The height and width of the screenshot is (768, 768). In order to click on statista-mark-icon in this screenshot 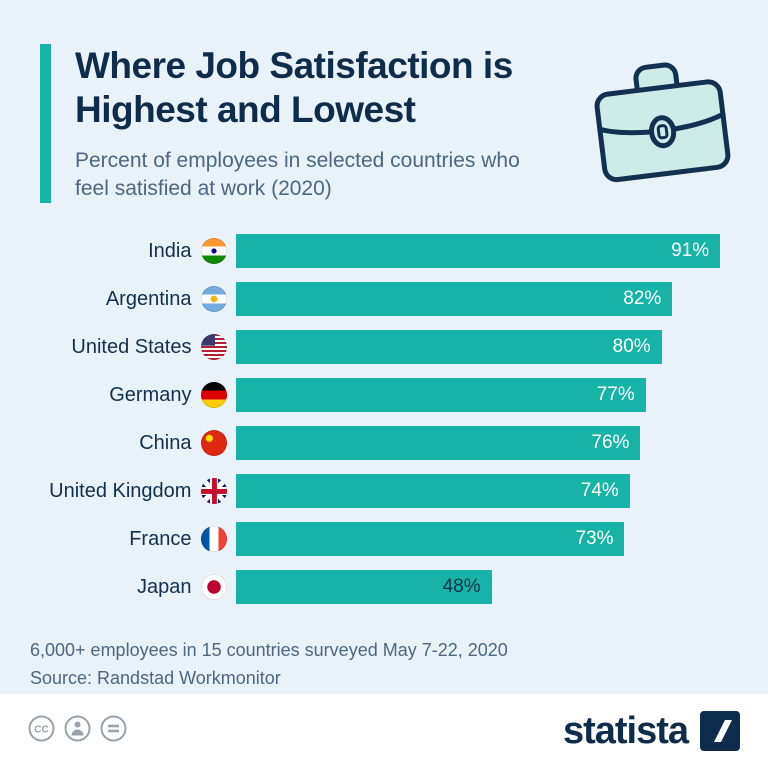, I will do `click(720, 731)`.